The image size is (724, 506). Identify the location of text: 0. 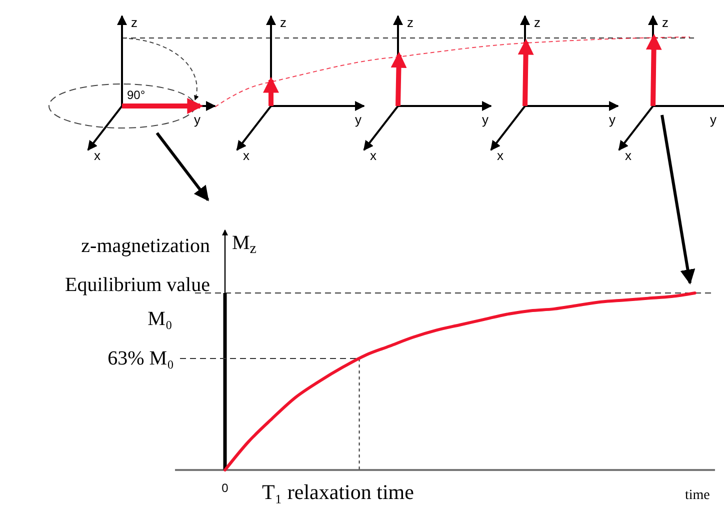
(225, 488).